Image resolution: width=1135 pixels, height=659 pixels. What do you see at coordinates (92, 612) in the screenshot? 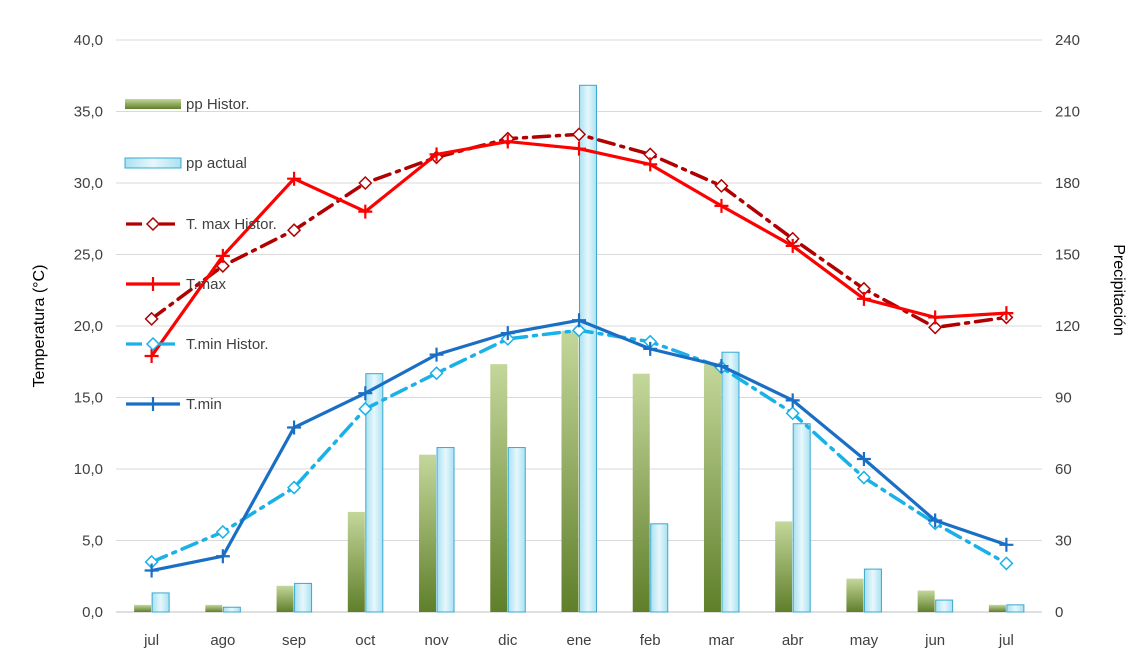
I see `y-tick-label: 0,0` at bounding box center [92, 612].